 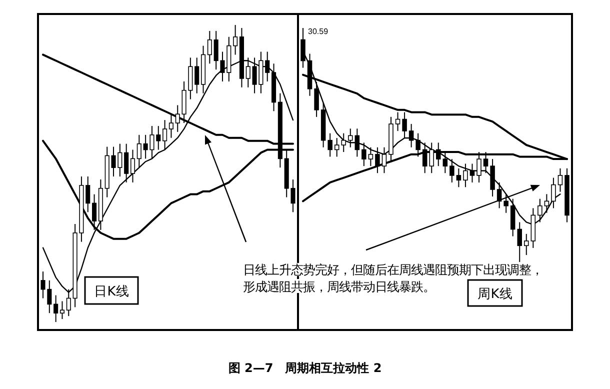 I want to click on caption: 图 2—7 周期相互拉动性 2, so click(x=305, y=368).